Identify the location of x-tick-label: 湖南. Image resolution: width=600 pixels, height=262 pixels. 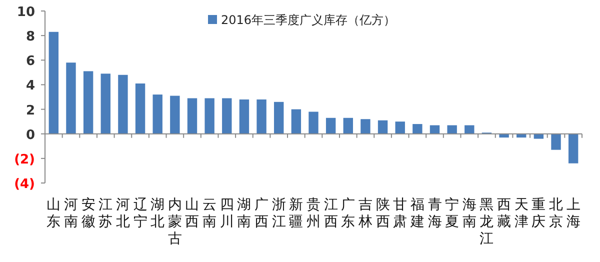
(244, 213).